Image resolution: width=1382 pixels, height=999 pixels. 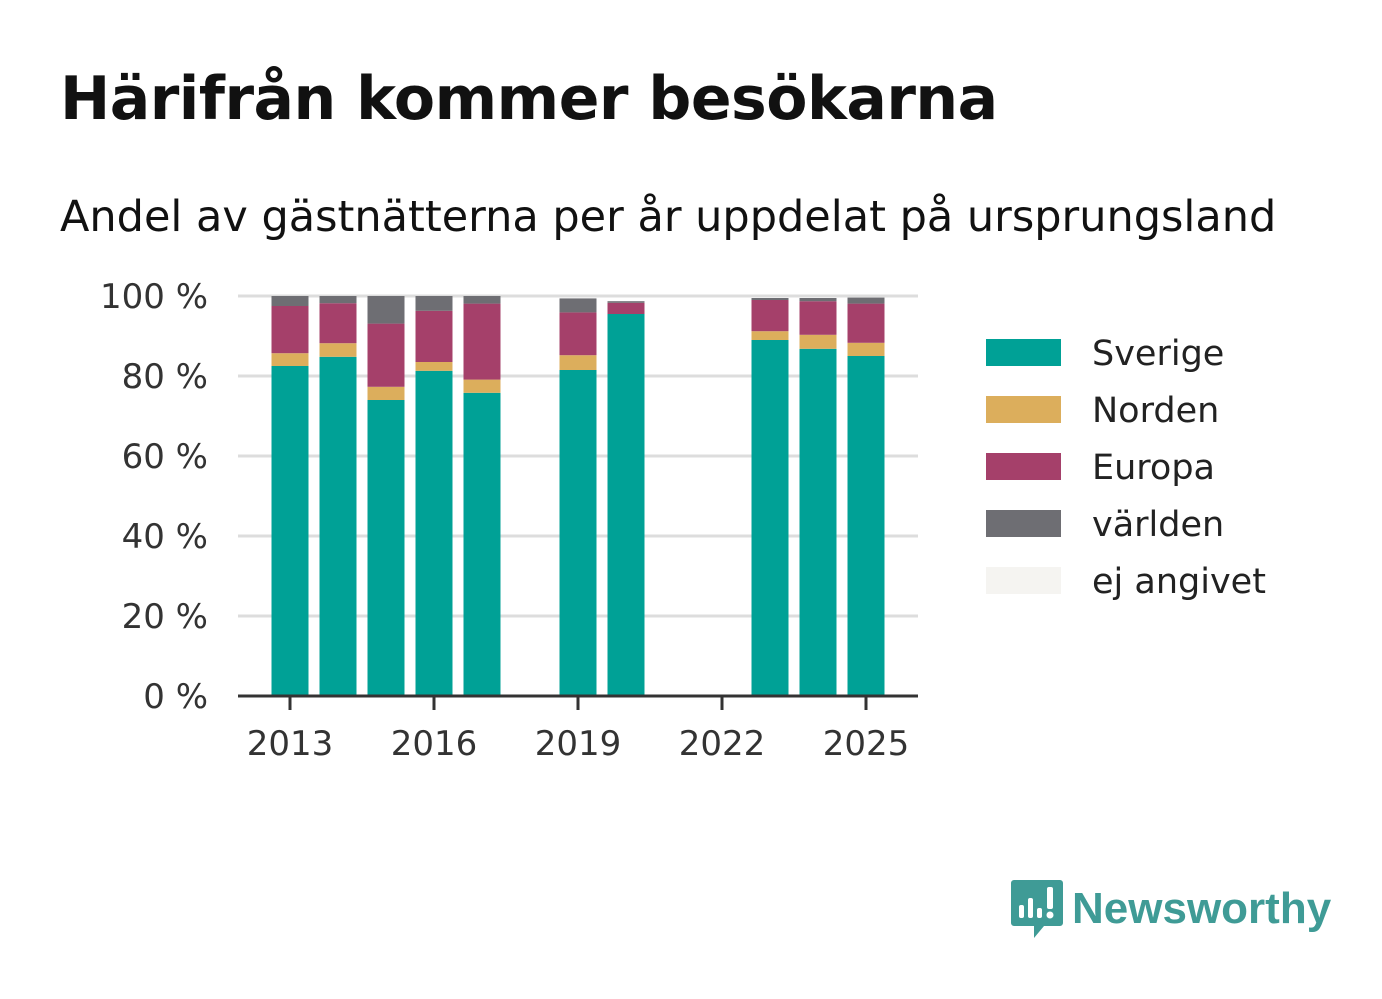 I want to click on y-tick-label: 0 %, so click(x=175, y=697).